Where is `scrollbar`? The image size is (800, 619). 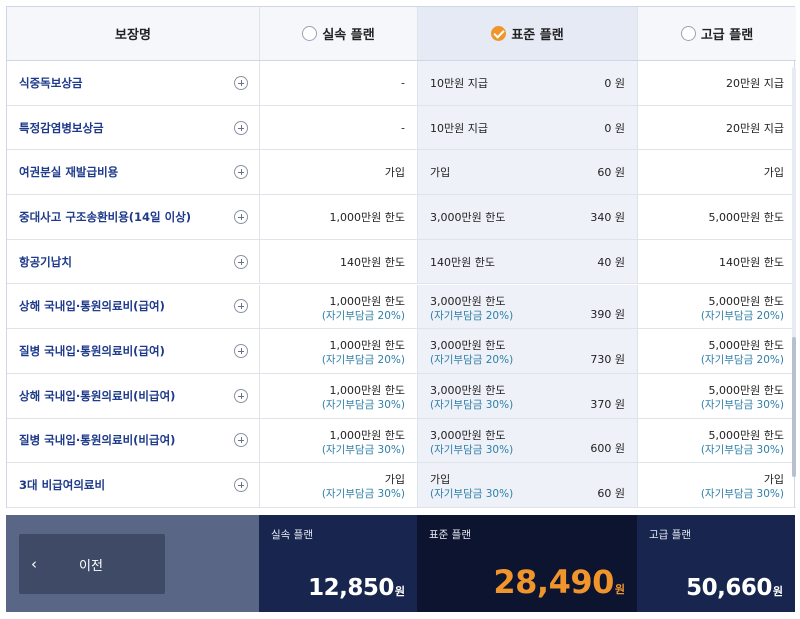
scrollbar is located at coordinates (794, 272).